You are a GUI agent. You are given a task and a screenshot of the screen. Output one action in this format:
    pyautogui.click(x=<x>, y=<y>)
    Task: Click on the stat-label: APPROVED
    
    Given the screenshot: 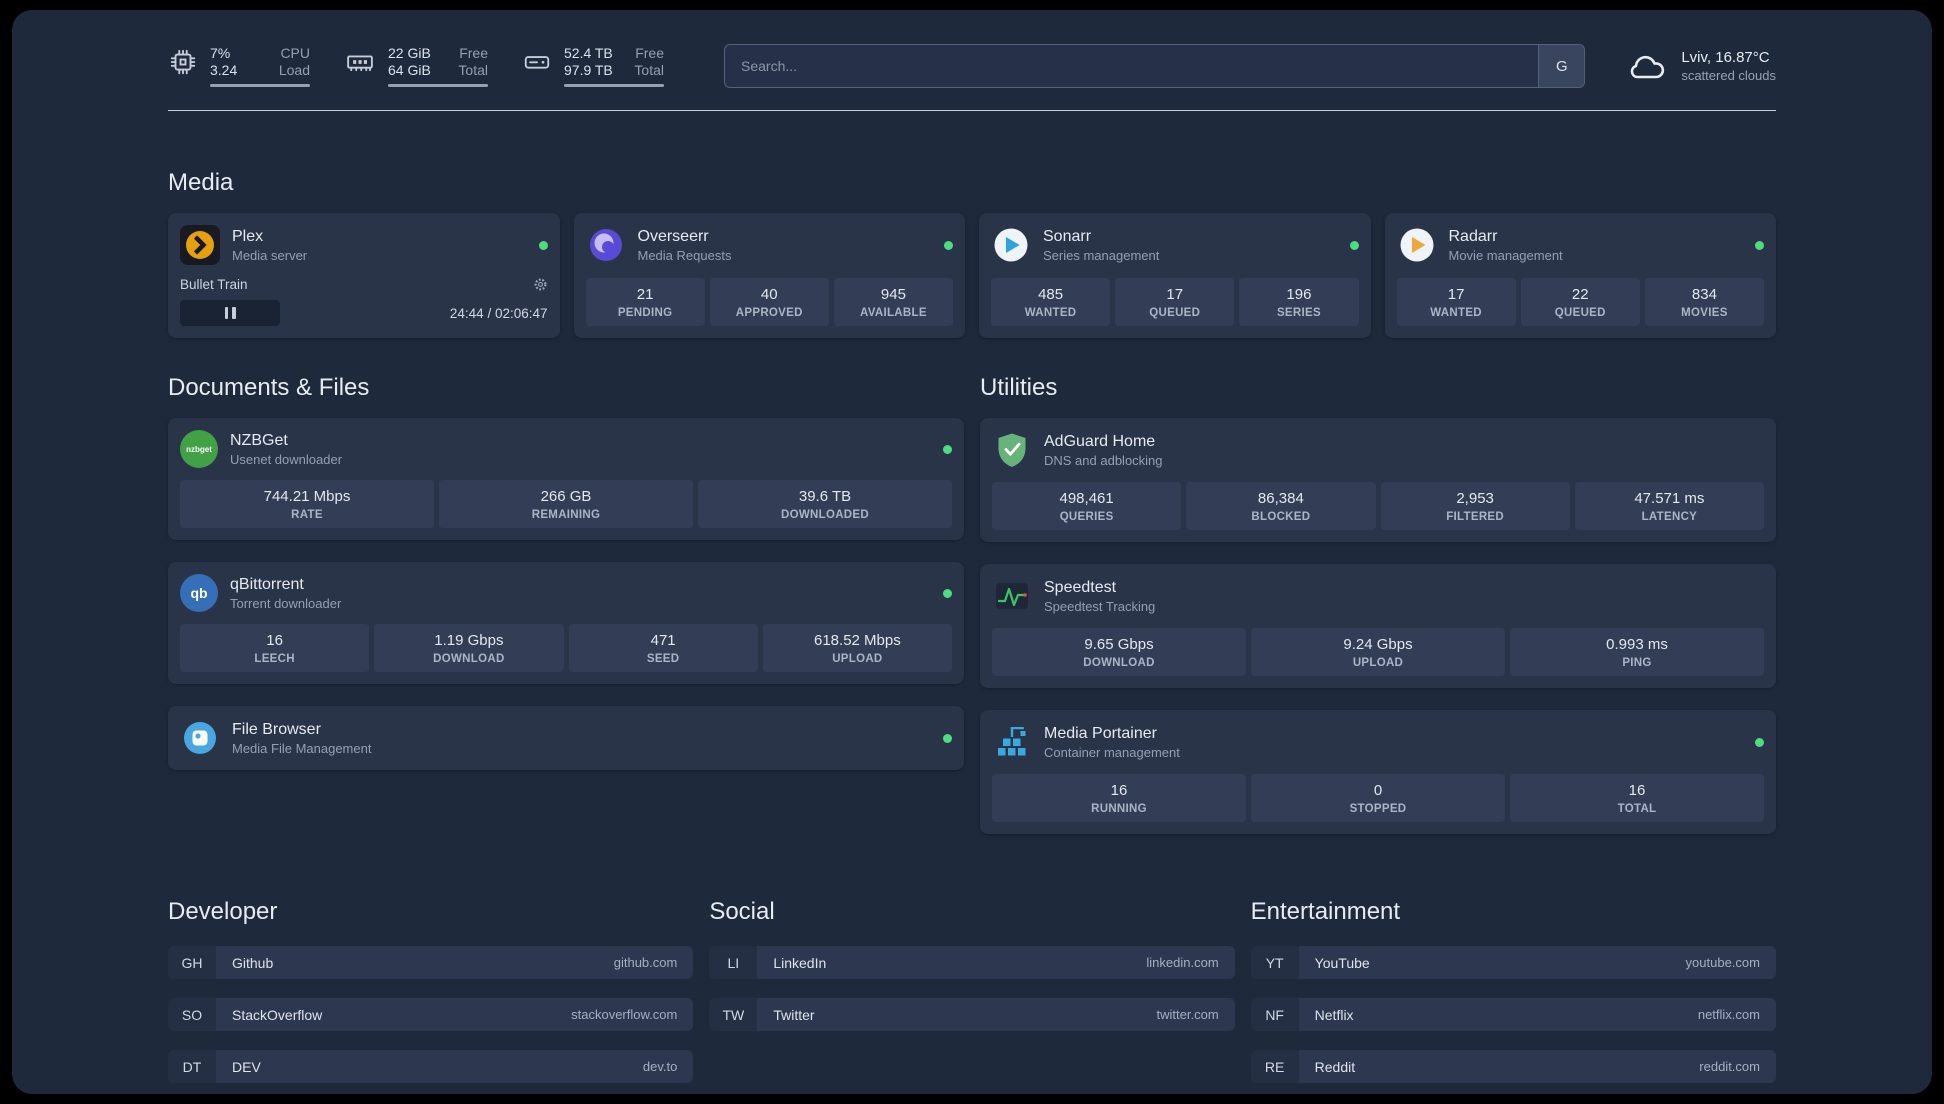 What is the action you would take?
    pyautogui.click(x=769, y=313)
    